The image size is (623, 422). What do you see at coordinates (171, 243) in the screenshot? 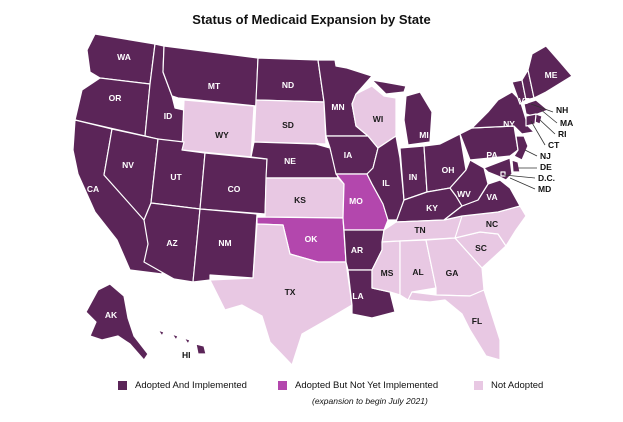
I see `label-az: AZ` at bounding box center [171, 243].